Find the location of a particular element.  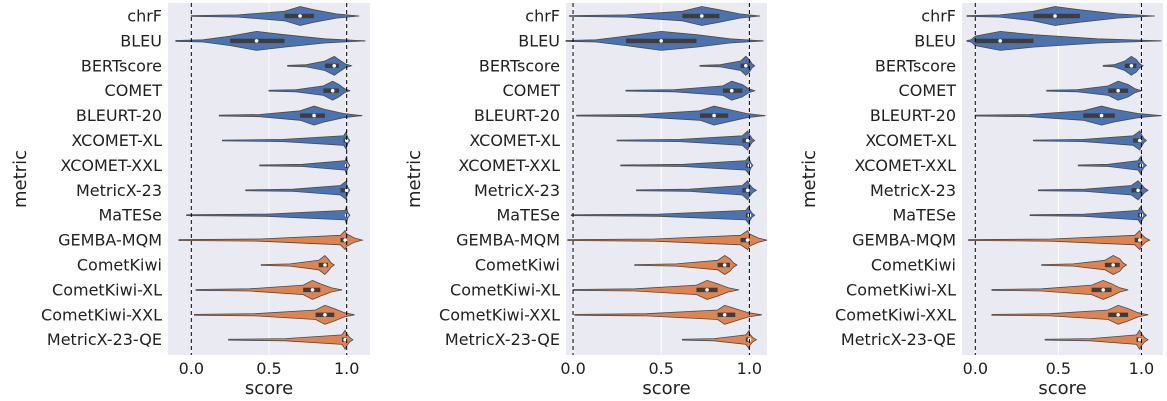

category-label: MaTESe is located at coordinates (529, 215).